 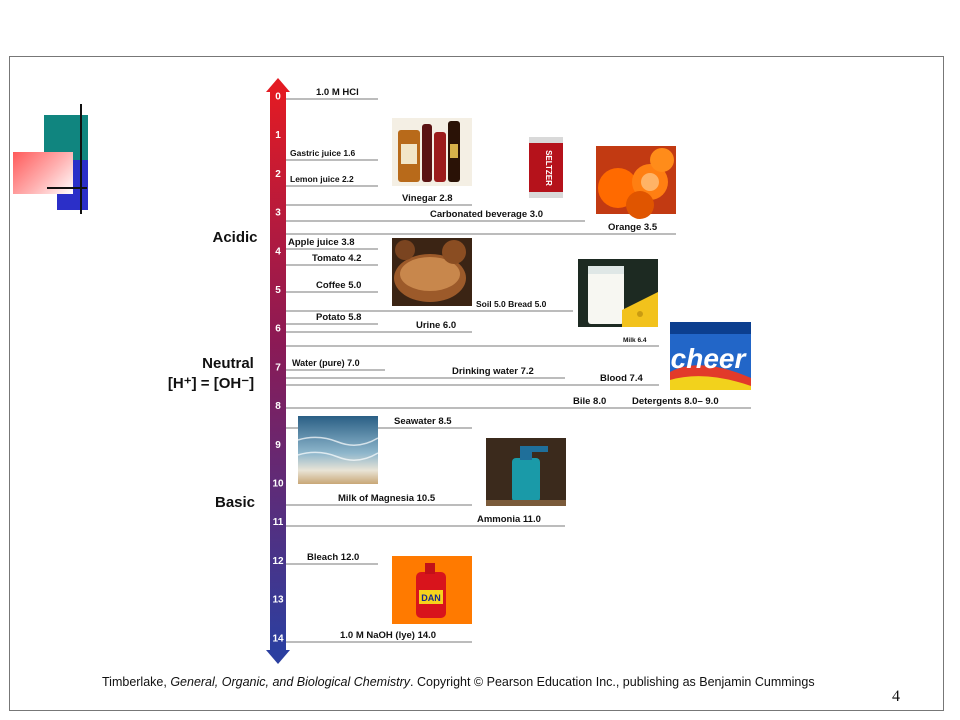 I want to click on detergent-box-photo: cheer, so click(x=710, y=356).